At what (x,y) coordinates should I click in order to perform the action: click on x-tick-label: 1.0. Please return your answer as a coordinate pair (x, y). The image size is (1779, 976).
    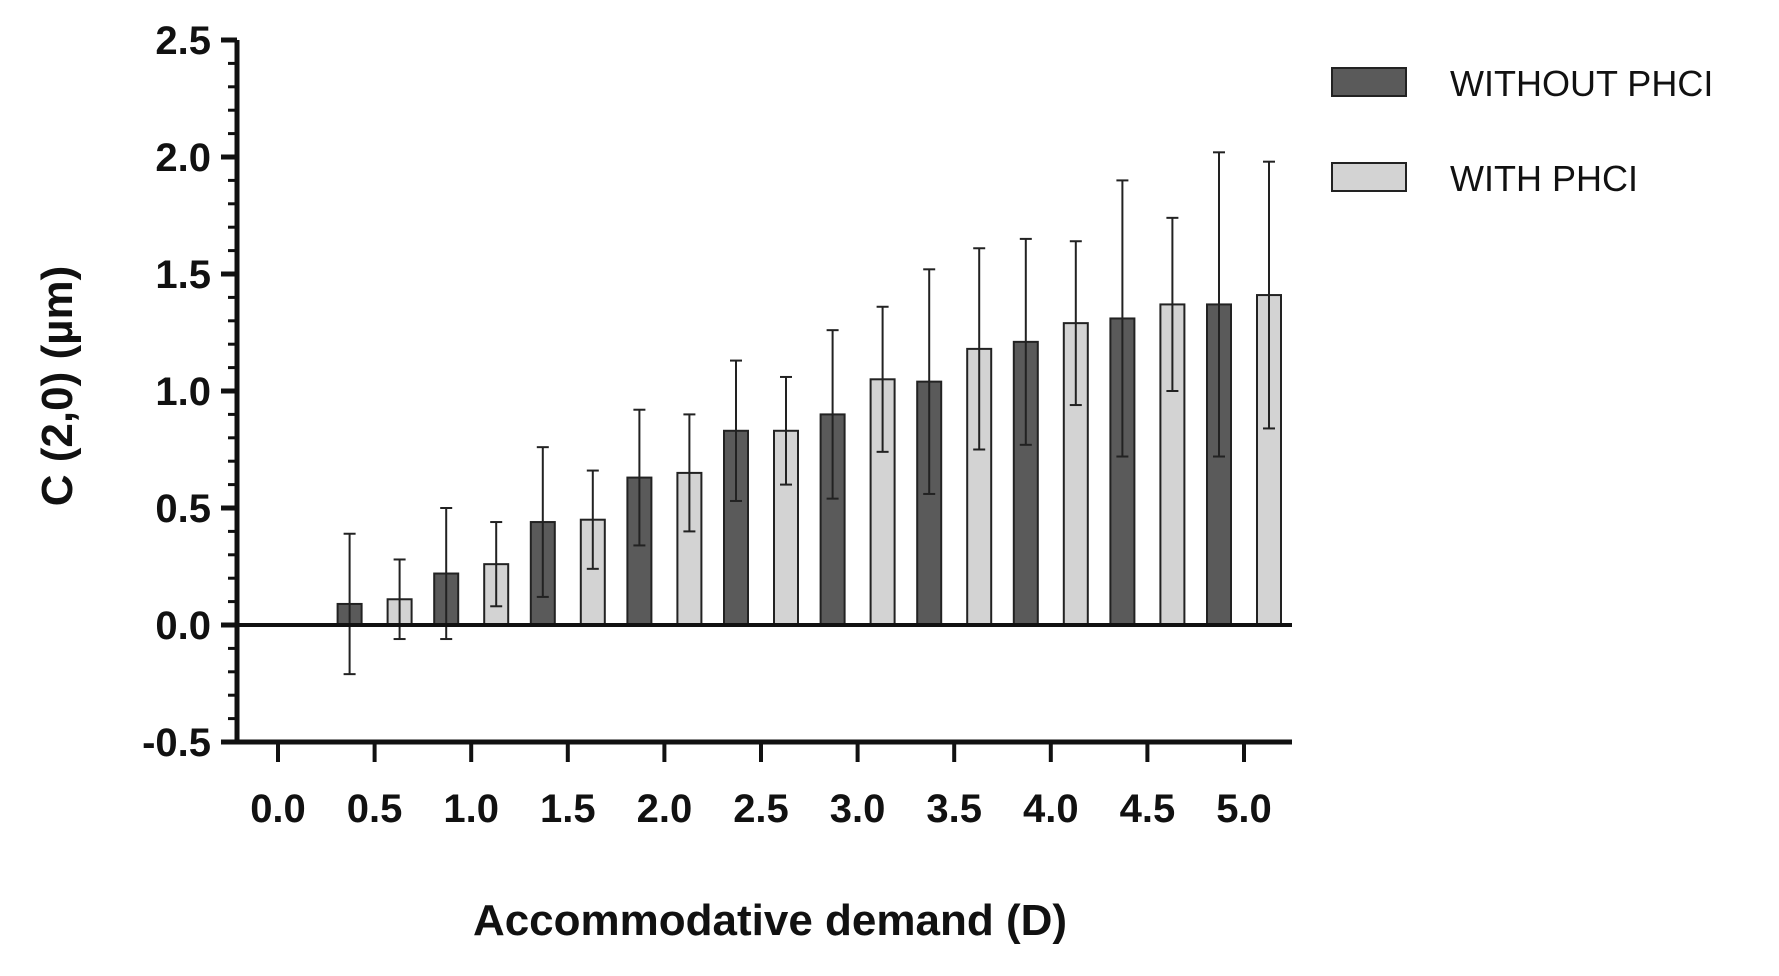
    Looking at the image, I should click on (471, 809).